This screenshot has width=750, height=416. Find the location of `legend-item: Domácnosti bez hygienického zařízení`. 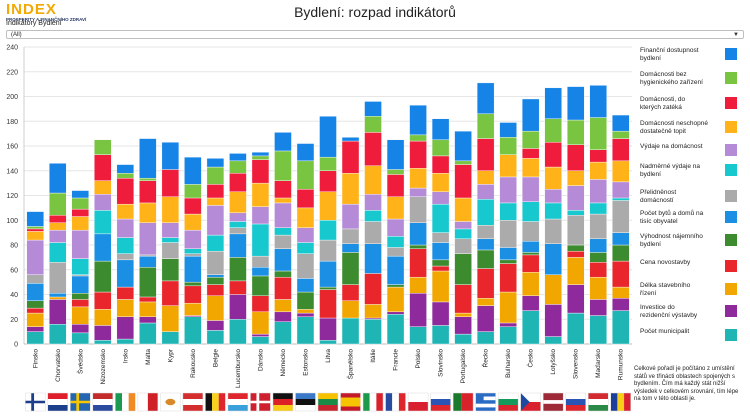

legend-item: Domácnosti bez hygienického zařízení is located at coordinates (688, 78).